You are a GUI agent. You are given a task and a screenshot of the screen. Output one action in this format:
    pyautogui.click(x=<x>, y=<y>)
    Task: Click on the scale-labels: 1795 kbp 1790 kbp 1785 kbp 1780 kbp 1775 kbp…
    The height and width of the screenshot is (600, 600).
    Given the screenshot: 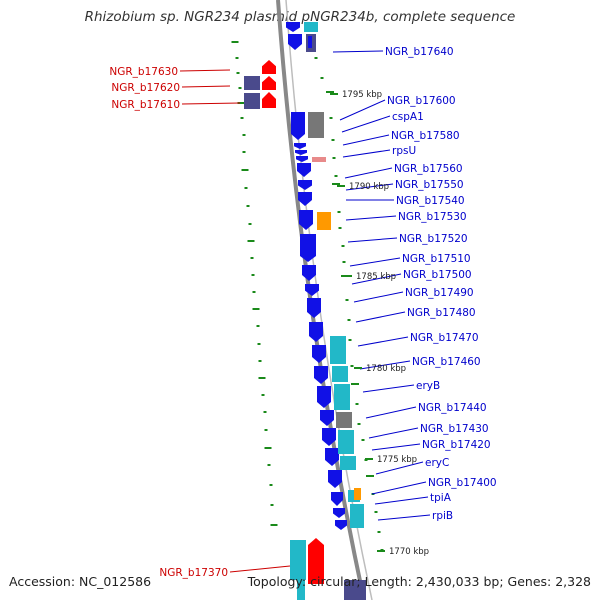 What is the action you would take?
    pyautogui.click(x=379, y=323)
    